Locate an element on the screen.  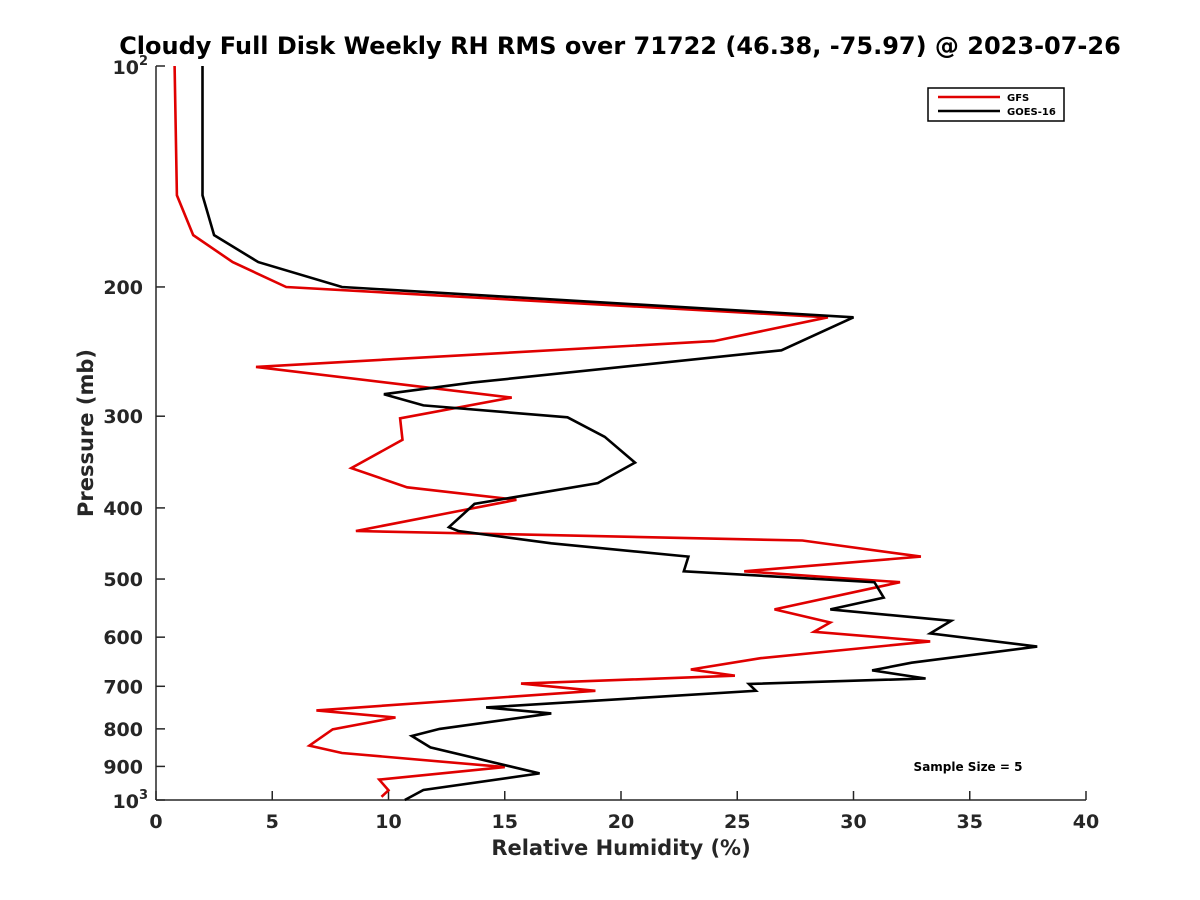
legend: GFS GOES-16 is located at coordinates (996, 104).